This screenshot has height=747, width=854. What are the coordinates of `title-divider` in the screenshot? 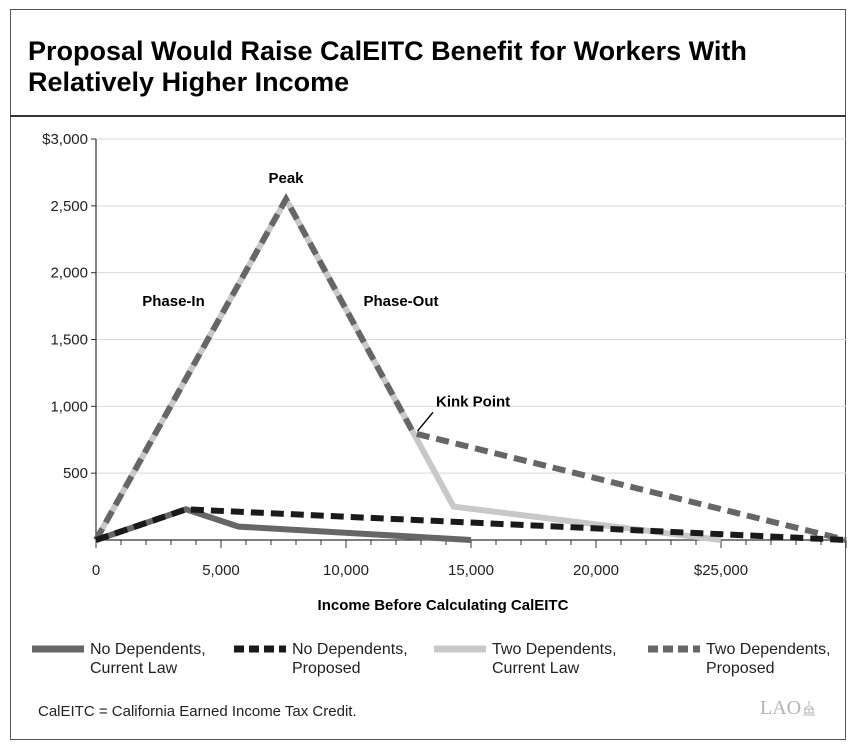 It's located at (428, 116).